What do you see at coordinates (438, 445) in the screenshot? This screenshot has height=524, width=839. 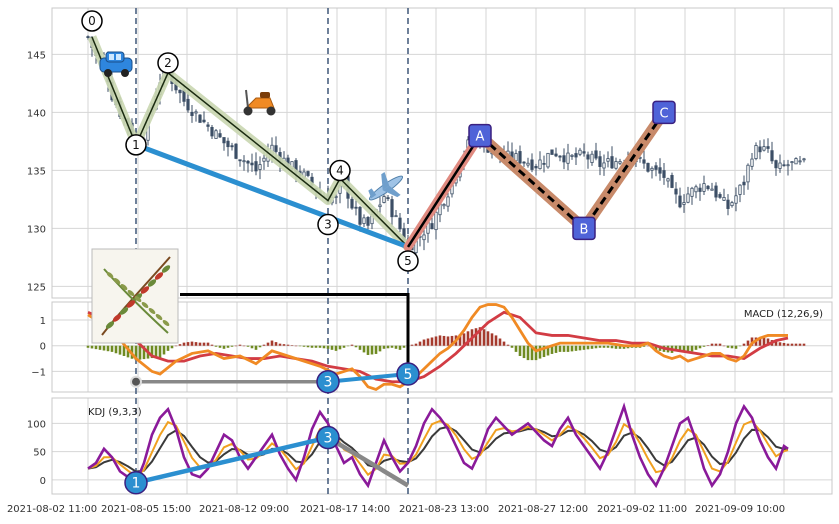 I see `kdj-j-line` at bounding box center [438, 445].